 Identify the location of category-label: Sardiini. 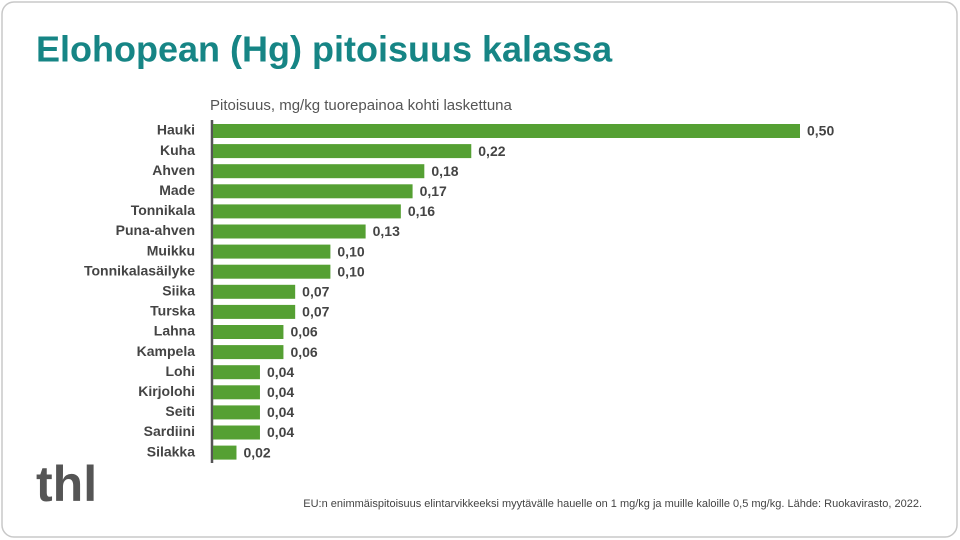
(169, 431).